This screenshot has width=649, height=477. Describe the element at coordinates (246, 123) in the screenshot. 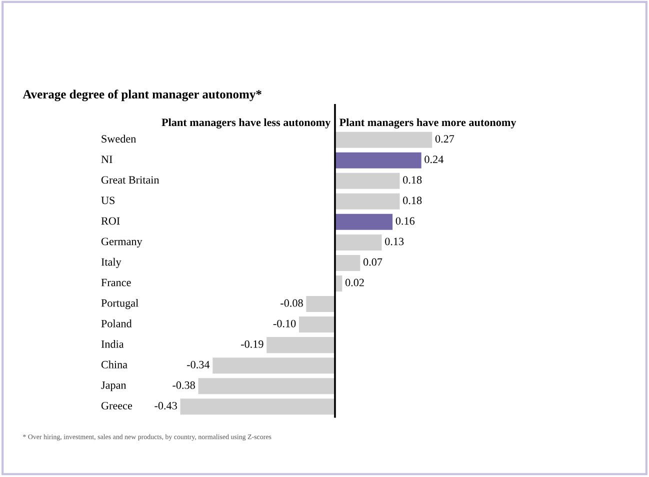

I see `annotation: Plant managers have less autonomy` at that location.